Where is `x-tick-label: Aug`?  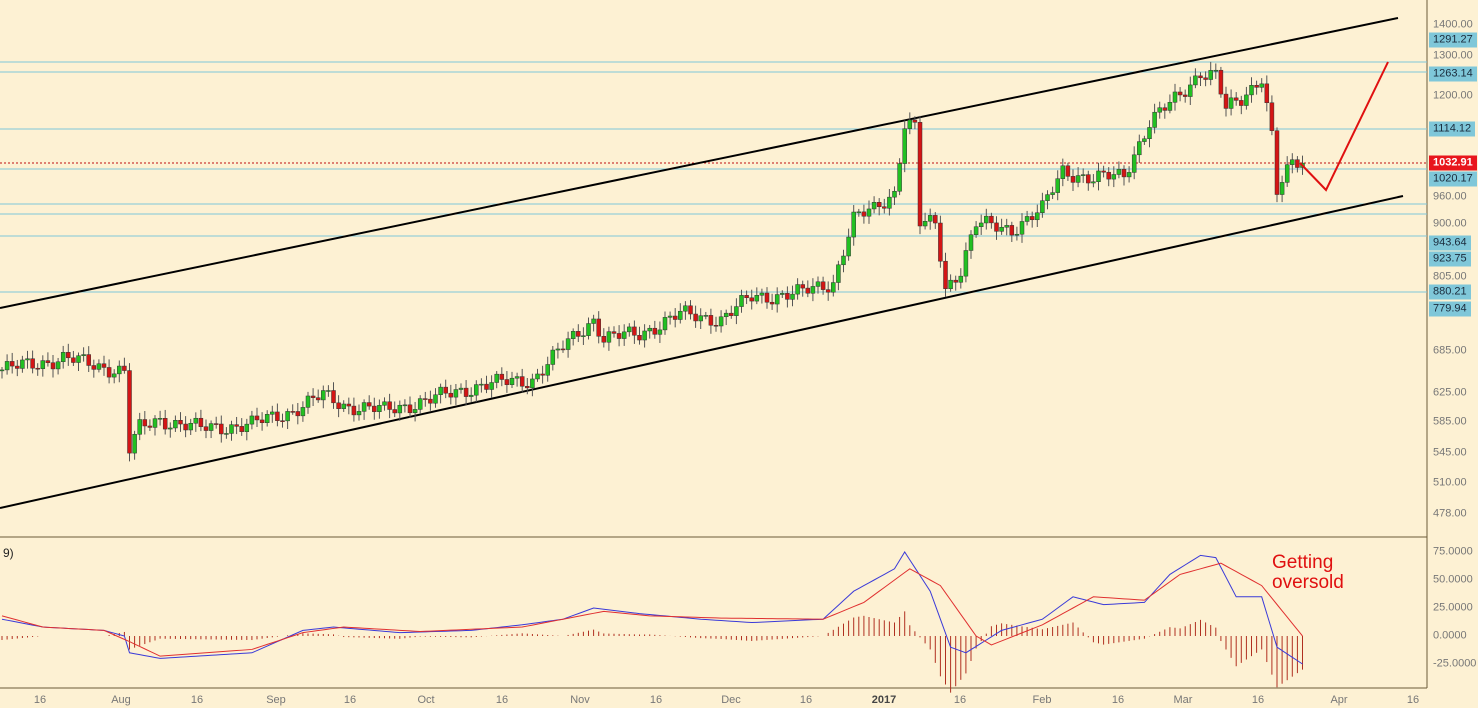 x-tick-label: Aug is located at coordinates (121, 700).